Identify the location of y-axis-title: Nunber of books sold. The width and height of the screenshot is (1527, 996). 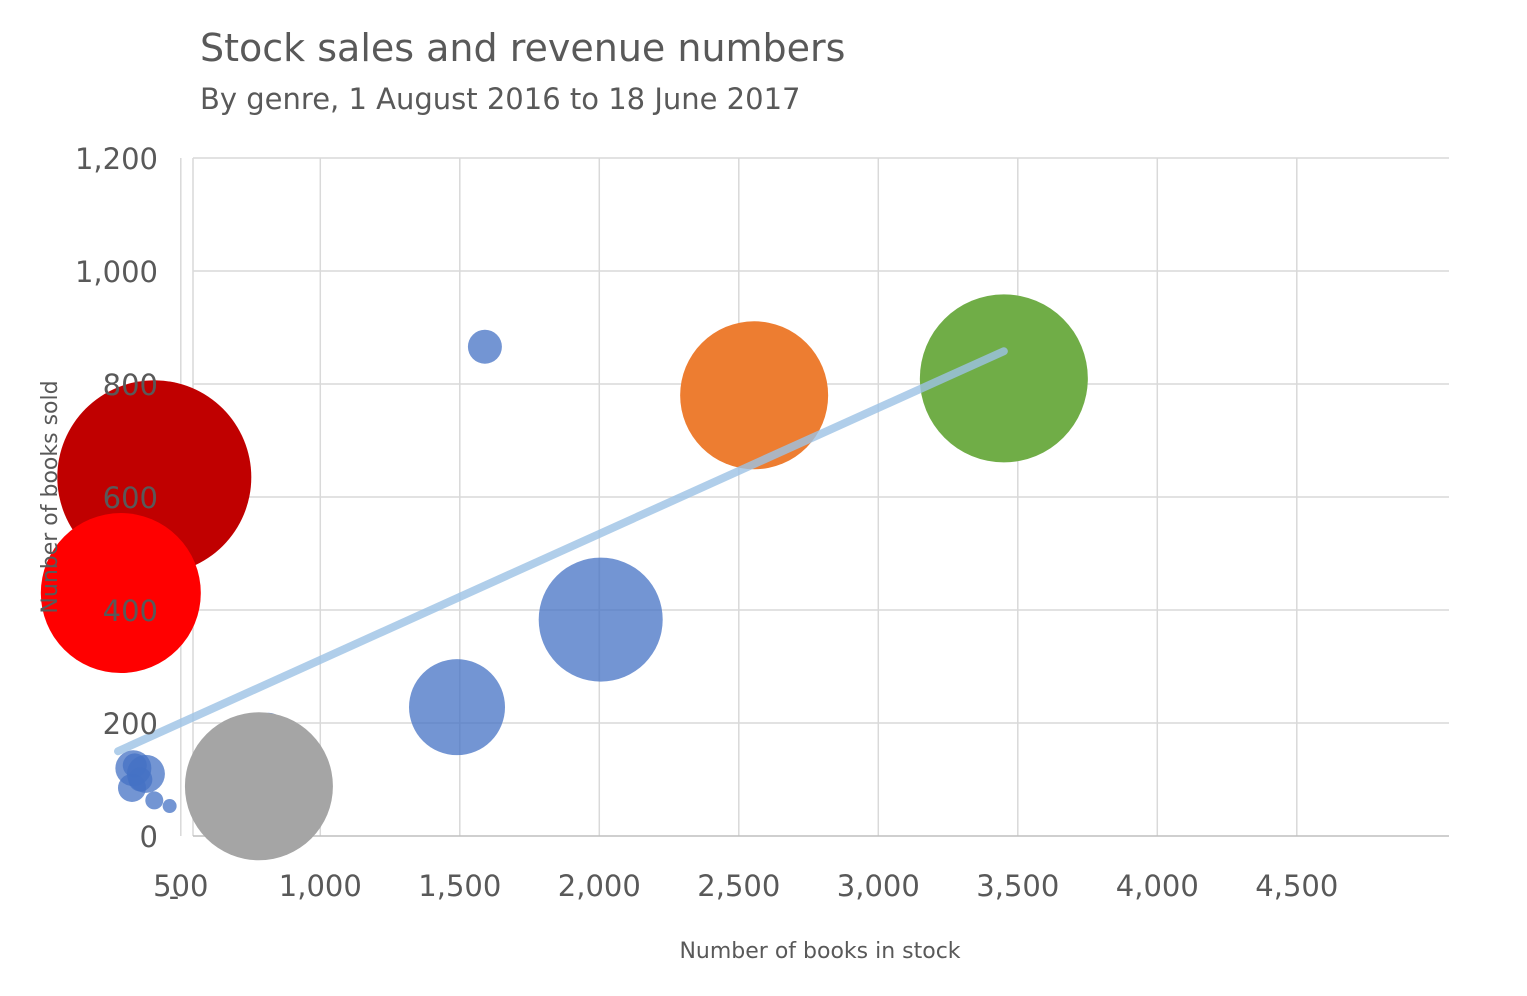
(50, 496).